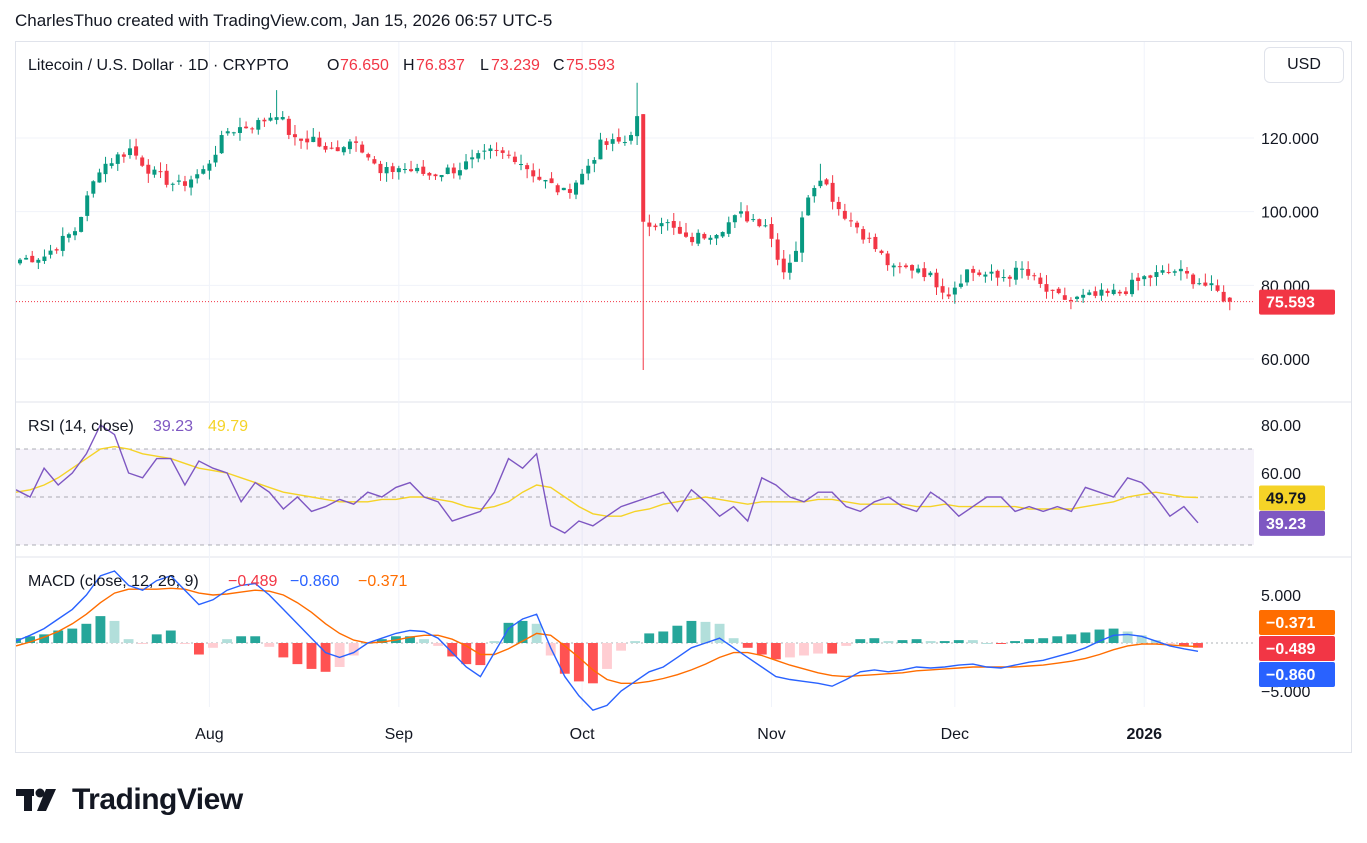  Describe the element at coordinates (1285, 692) in the screenshot. I see `macd-axis-tick: −5.000` at that location.